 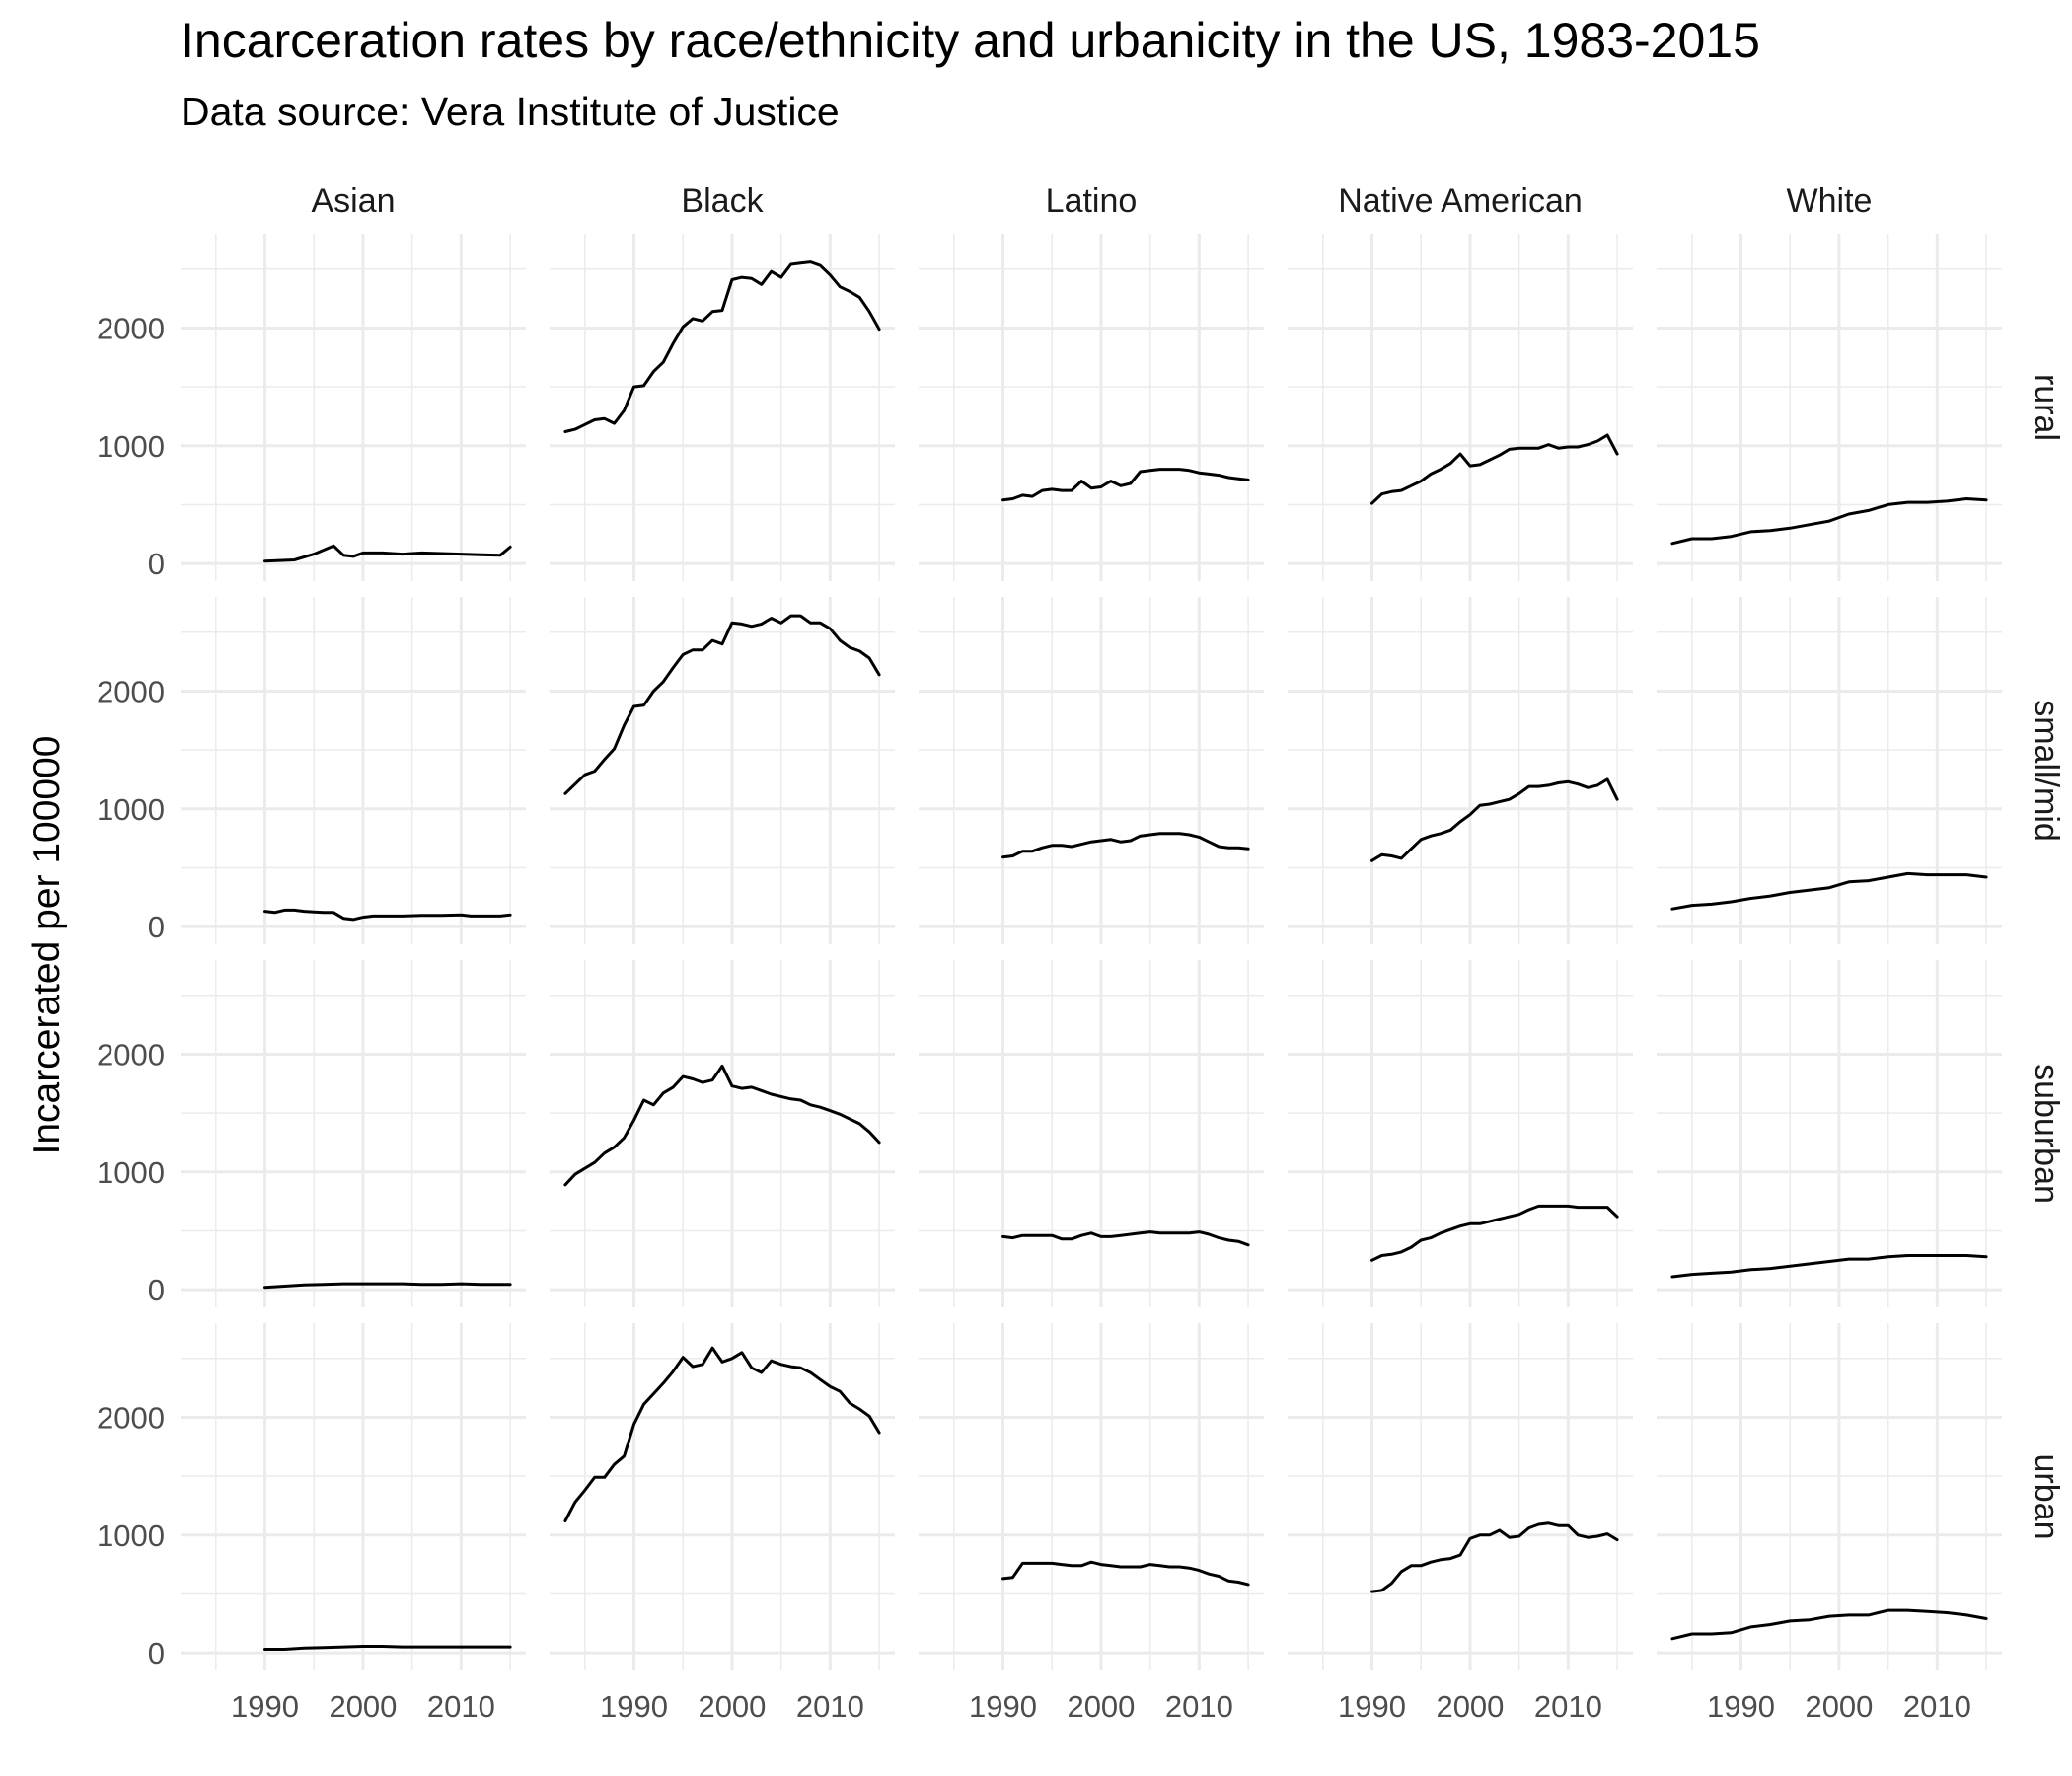 What do you see at coordinates (722, 705) in the screenshot?
I see `panel-small-mid-black-line` at bounding box center [722, 705].